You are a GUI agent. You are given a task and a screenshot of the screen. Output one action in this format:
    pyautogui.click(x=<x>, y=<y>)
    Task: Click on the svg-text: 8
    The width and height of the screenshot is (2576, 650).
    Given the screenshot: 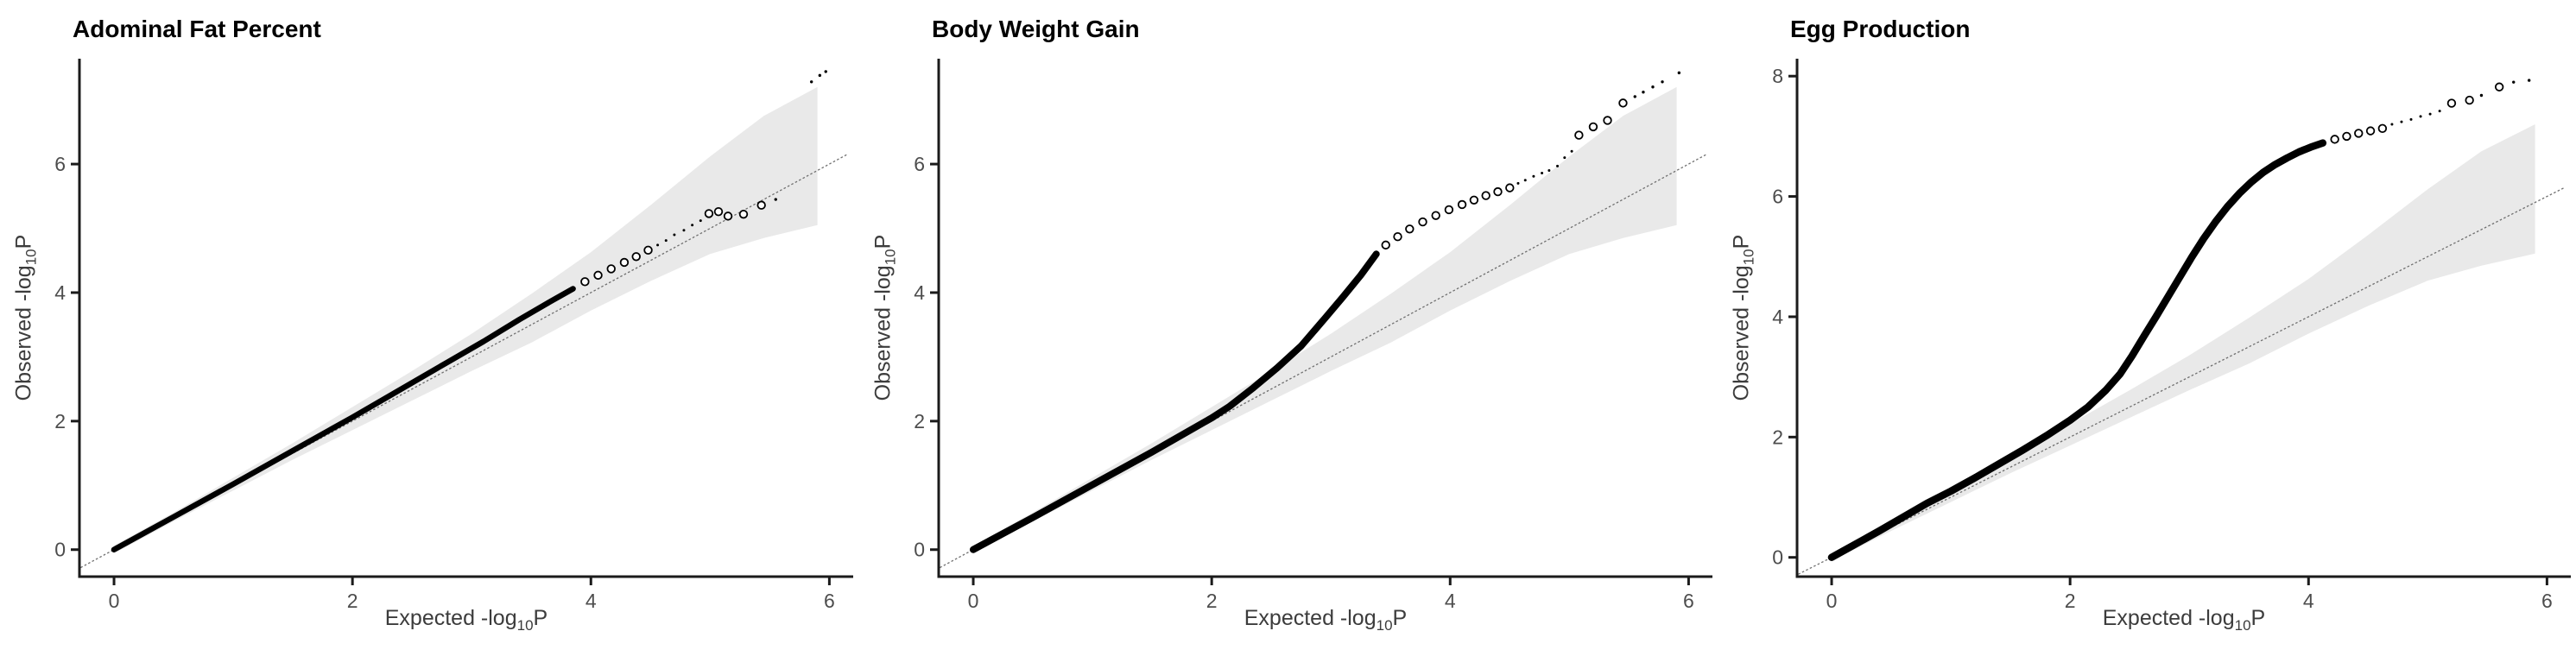 What is the action you would take?
    pyautogui.click(x=1777, y=76)
    